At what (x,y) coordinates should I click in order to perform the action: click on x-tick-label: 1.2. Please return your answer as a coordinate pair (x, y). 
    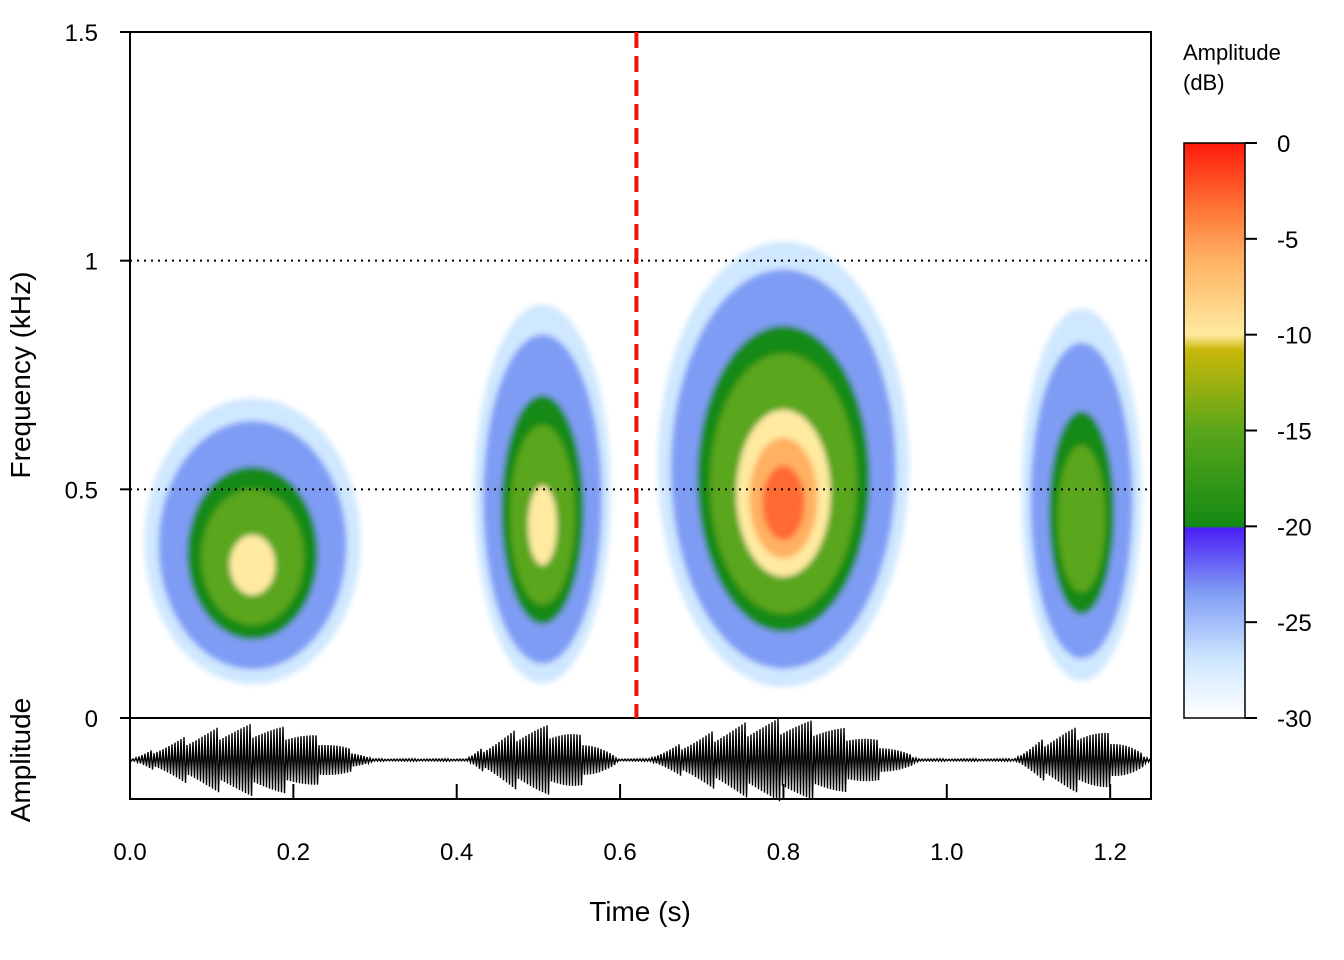
    Looking at the image, I should click on (1109, 852).